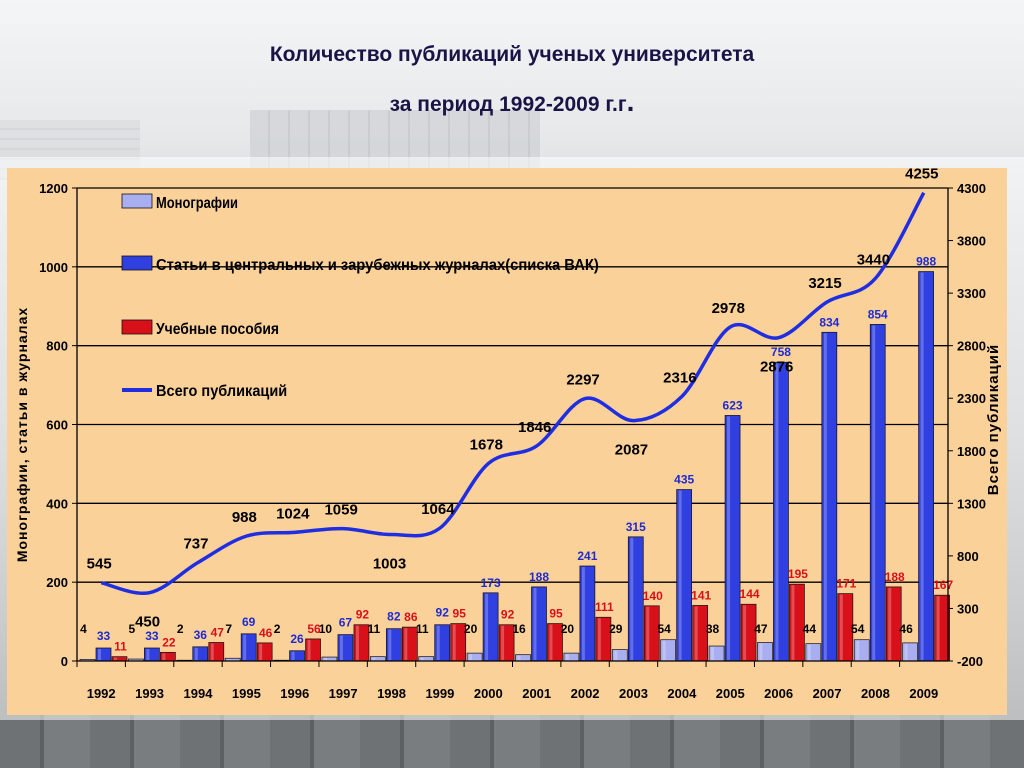  I want to click on x-tick-label: 2002, so click(585, 693).